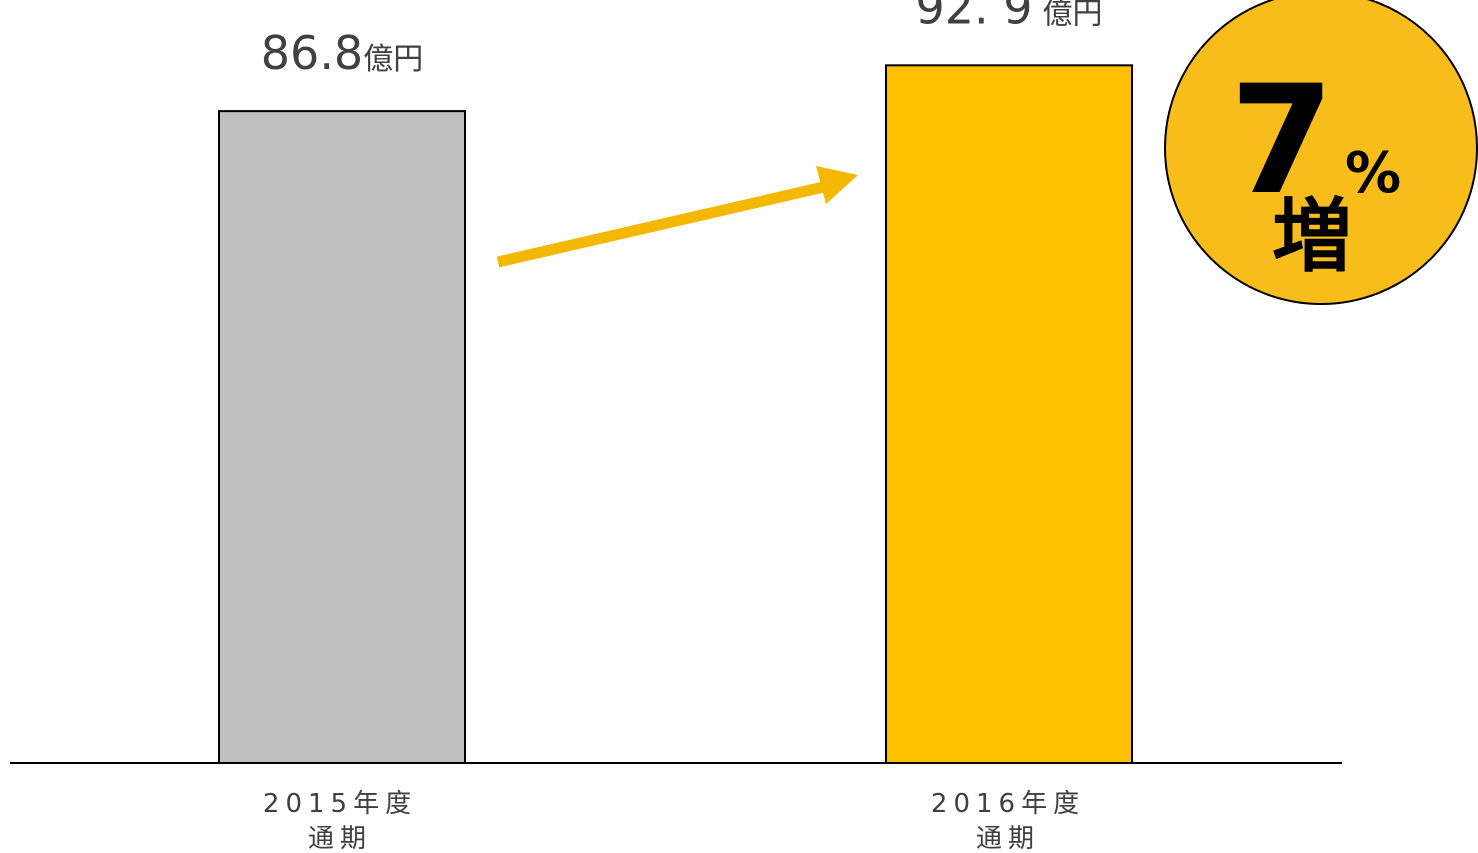 The image size is (1478, 853). I want to click on value-unit-2016: 億円, so click(1073, 15).